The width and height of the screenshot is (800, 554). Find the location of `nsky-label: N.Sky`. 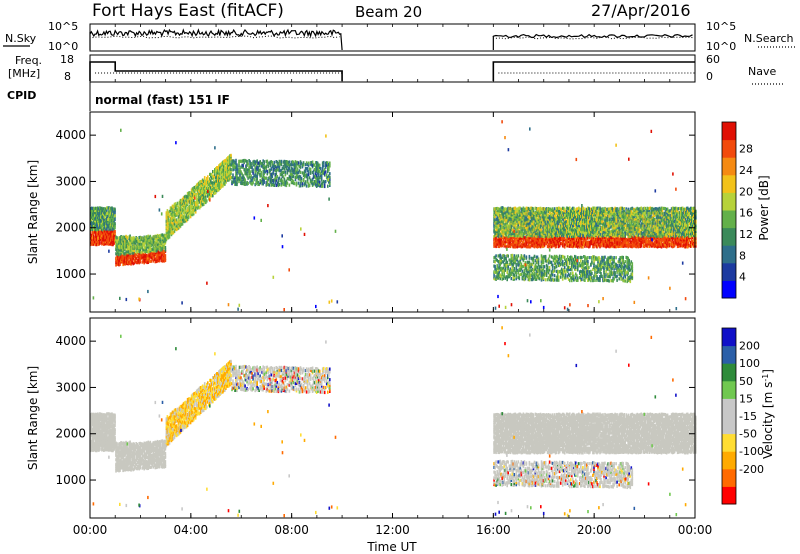

nsky-label: N.Sky is located at coordinates (21, 38).